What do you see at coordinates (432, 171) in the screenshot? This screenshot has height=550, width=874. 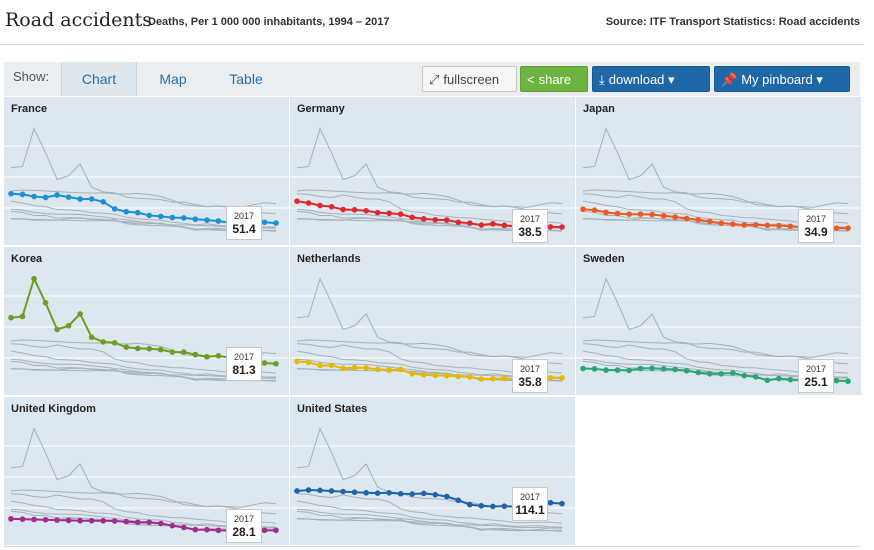 I see `panel-germany: Germany 2017 38.5` at bounding box center [432, 171].